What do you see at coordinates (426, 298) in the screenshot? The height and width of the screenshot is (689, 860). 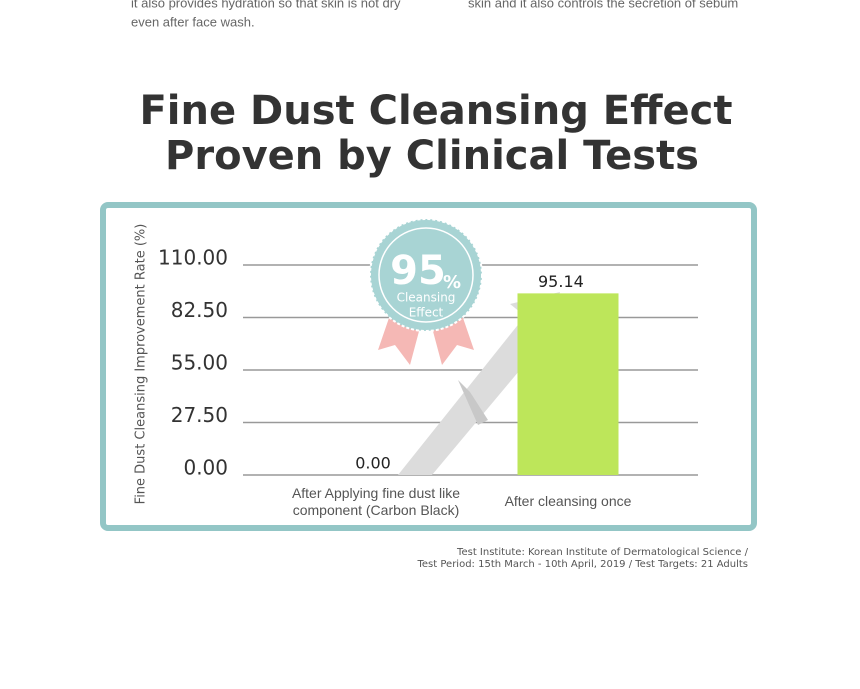 I see `badge-text: Cleansing` at bounding box center [426, 298].